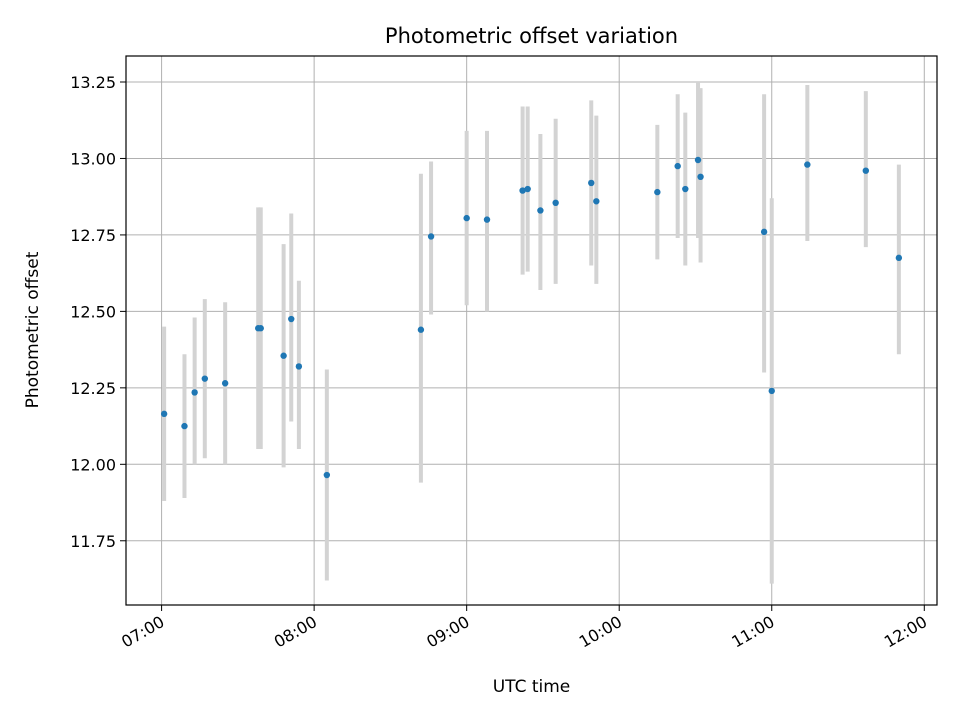 This screenshot has width=960, height=720. Describe the element at coordinates (93, 311) in the screenshot. I see `y-tick-label: 12.50` at that location.